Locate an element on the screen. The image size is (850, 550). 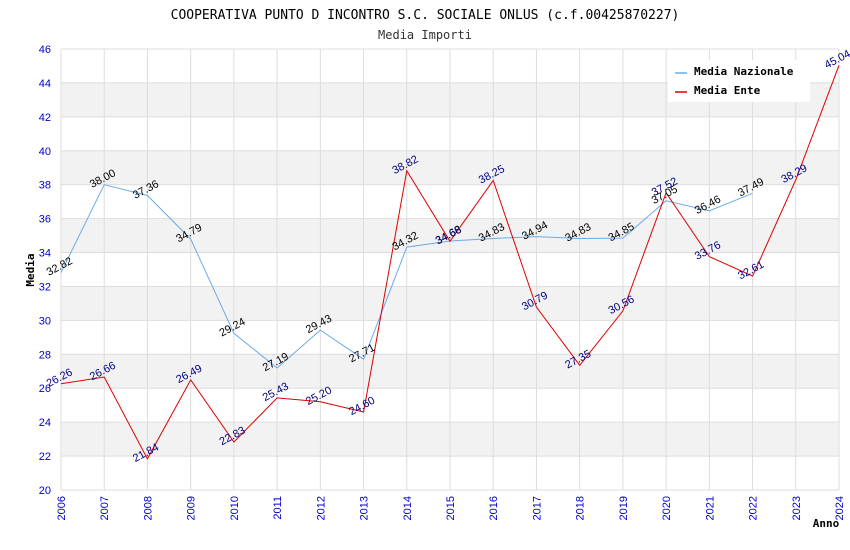
legend: Media Nazionale Media Ente is located at coordinates (739, 81).